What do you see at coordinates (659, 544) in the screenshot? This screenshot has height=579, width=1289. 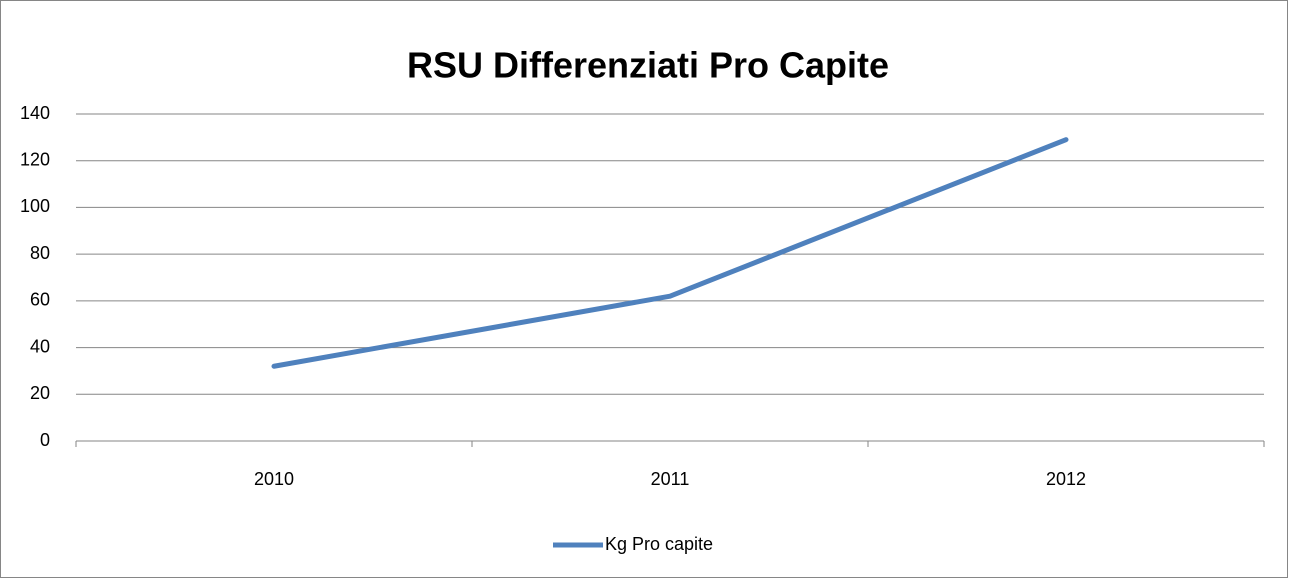 I see `legend-label: Kg Pro capite` at bounding box center [659, 544].